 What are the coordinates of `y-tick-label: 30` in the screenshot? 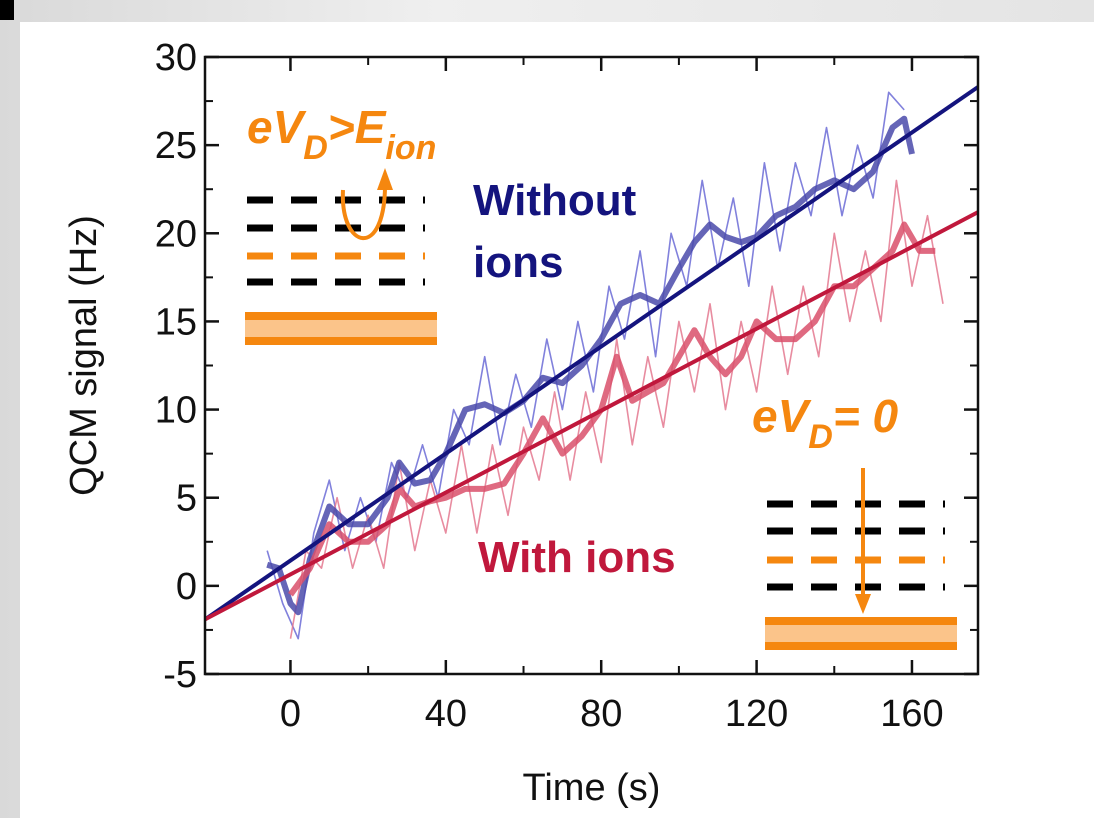 It's located at (176, 58).